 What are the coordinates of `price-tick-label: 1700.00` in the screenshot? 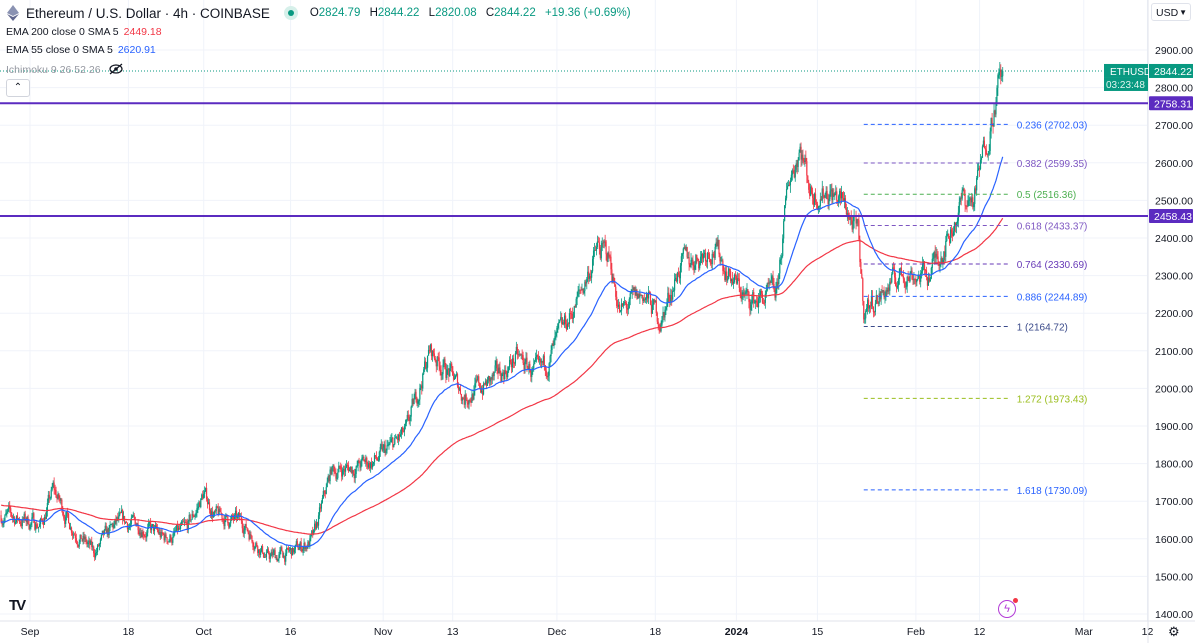 It's located at (1174, 502).